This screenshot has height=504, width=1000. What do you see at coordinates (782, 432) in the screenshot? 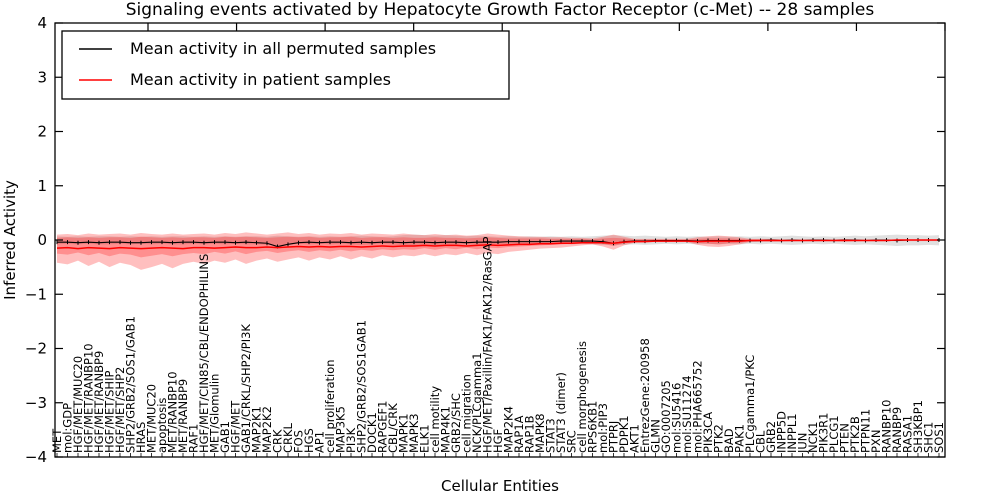
I see `x-tick-label: INPP5D` at bounding box center [782, 432].